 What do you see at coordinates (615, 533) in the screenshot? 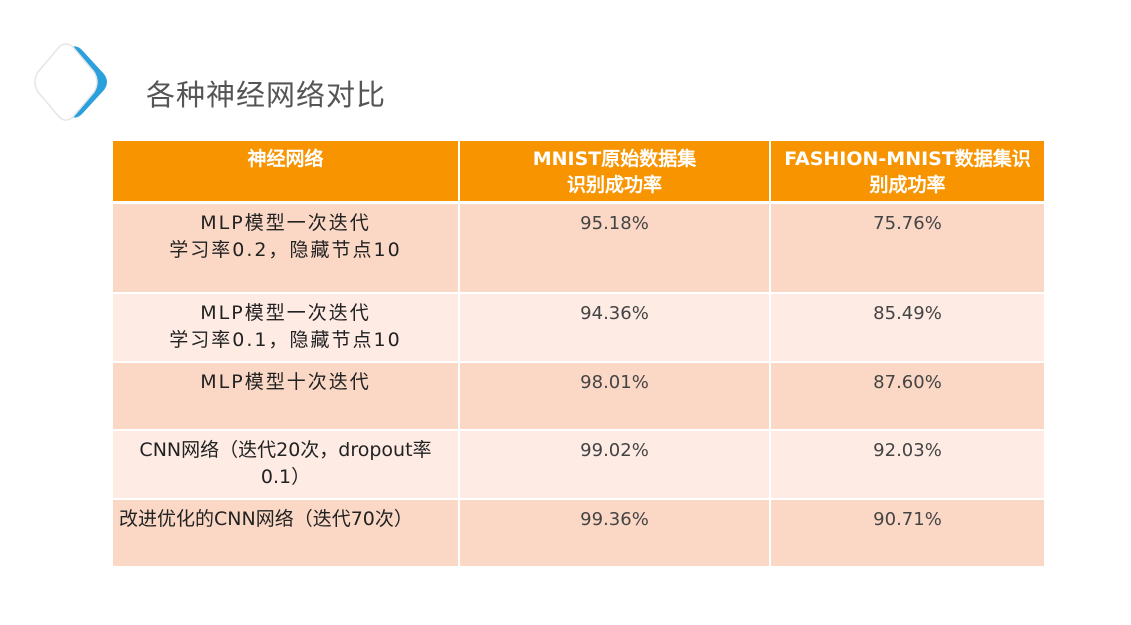
I see `mnist-accuracy: 99.36%` at bounding box center [615, 533].